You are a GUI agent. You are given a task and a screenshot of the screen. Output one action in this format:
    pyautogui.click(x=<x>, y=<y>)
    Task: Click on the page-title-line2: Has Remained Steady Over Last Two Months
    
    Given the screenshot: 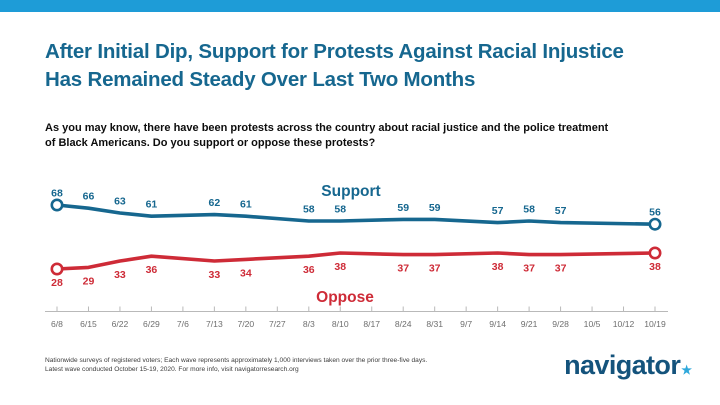 What is the action you would take?
    pyautogui.click(x=260, y=79)
    